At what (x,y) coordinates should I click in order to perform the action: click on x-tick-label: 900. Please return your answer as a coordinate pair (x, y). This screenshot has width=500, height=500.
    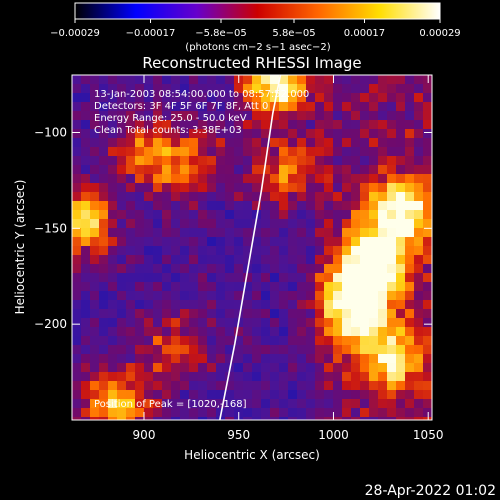
    Looking at the image, I should click on (144, 435).